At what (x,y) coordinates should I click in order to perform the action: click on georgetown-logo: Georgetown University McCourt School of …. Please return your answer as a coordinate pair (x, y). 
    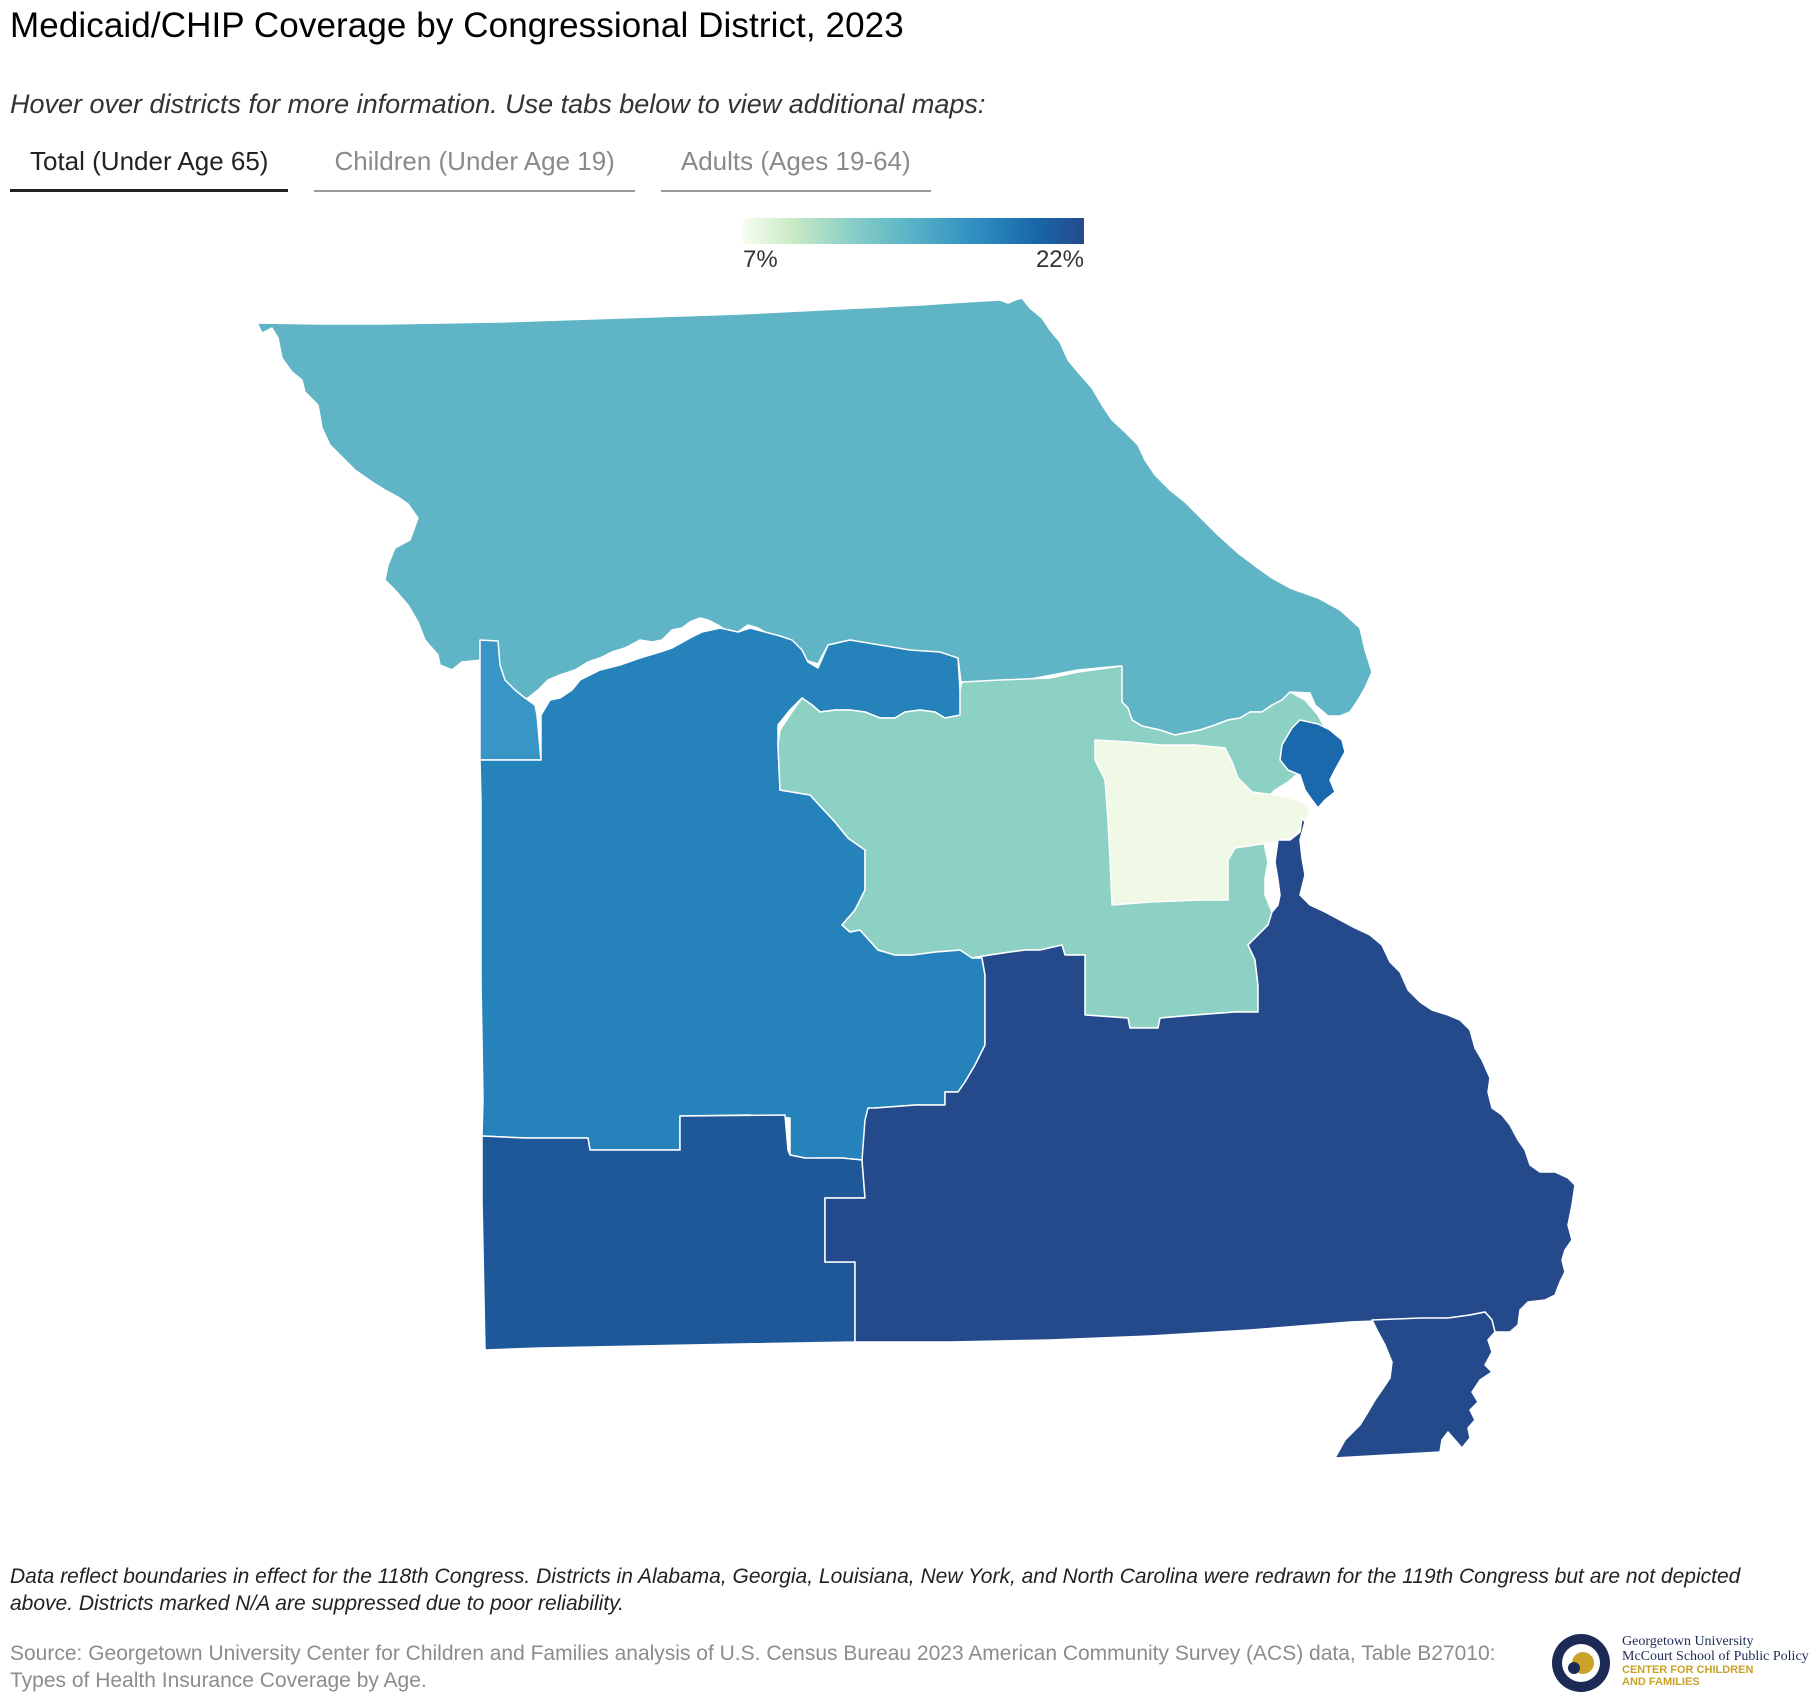
    Looking at the image, I should click on (1680, 1663).